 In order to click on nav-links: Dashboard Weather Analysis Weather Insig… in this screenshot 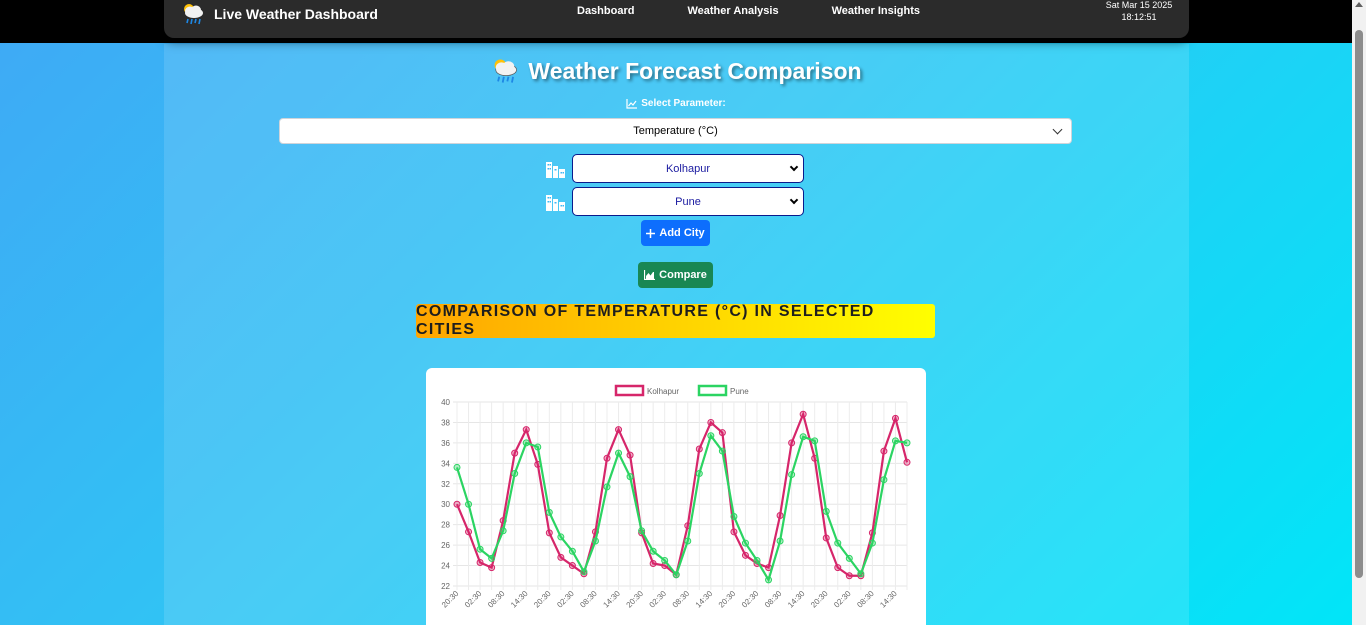, I will do `click(775, 11)`.